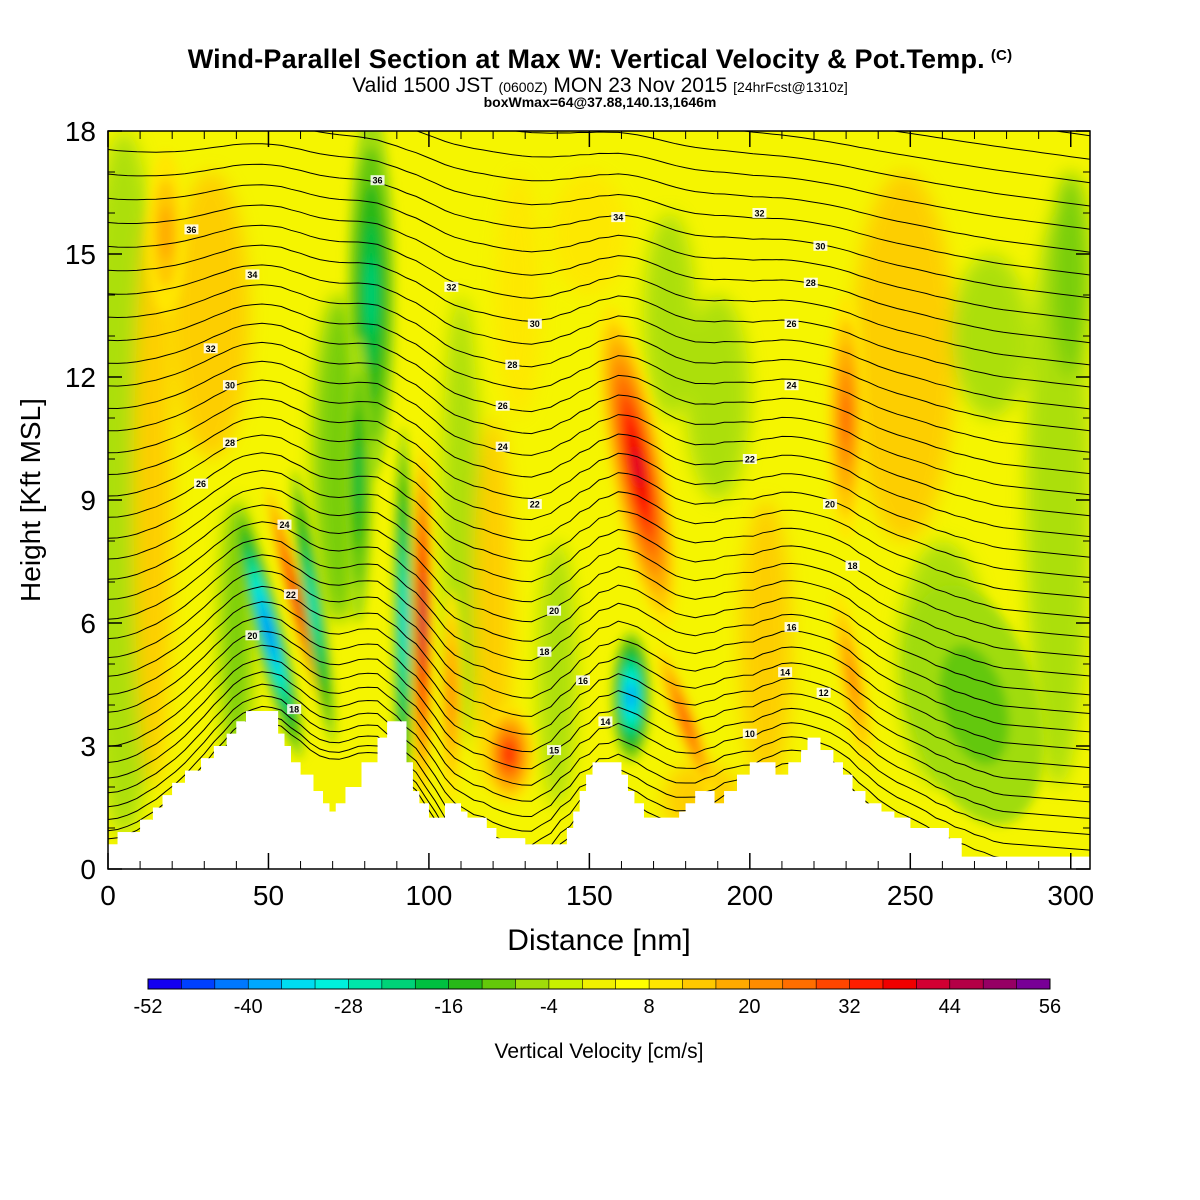  What do you see at coordinates (1050, 1007) in the screenshot?
I see `colorbar-tick-label: 56` at bounding box center [1050, 1007].